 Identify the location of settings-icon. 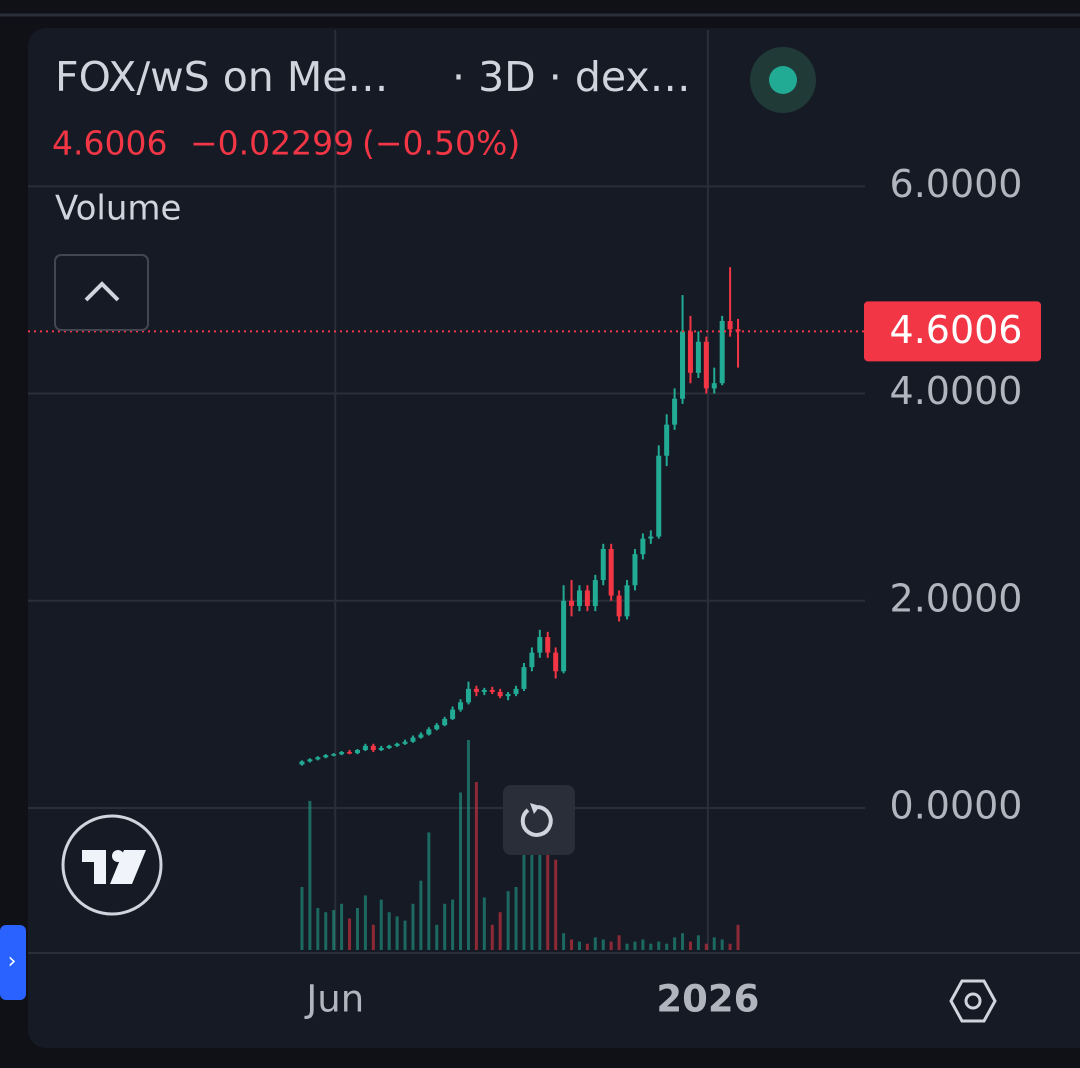
(973, 1001).